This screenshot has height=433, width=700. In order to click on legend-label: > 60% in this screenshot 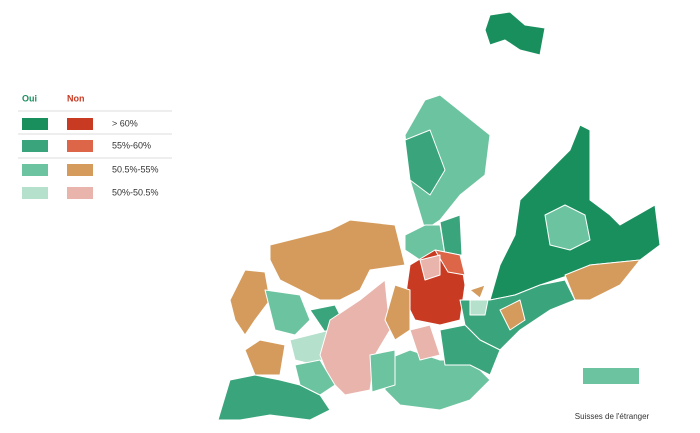, I will do `click(125, 123)`.